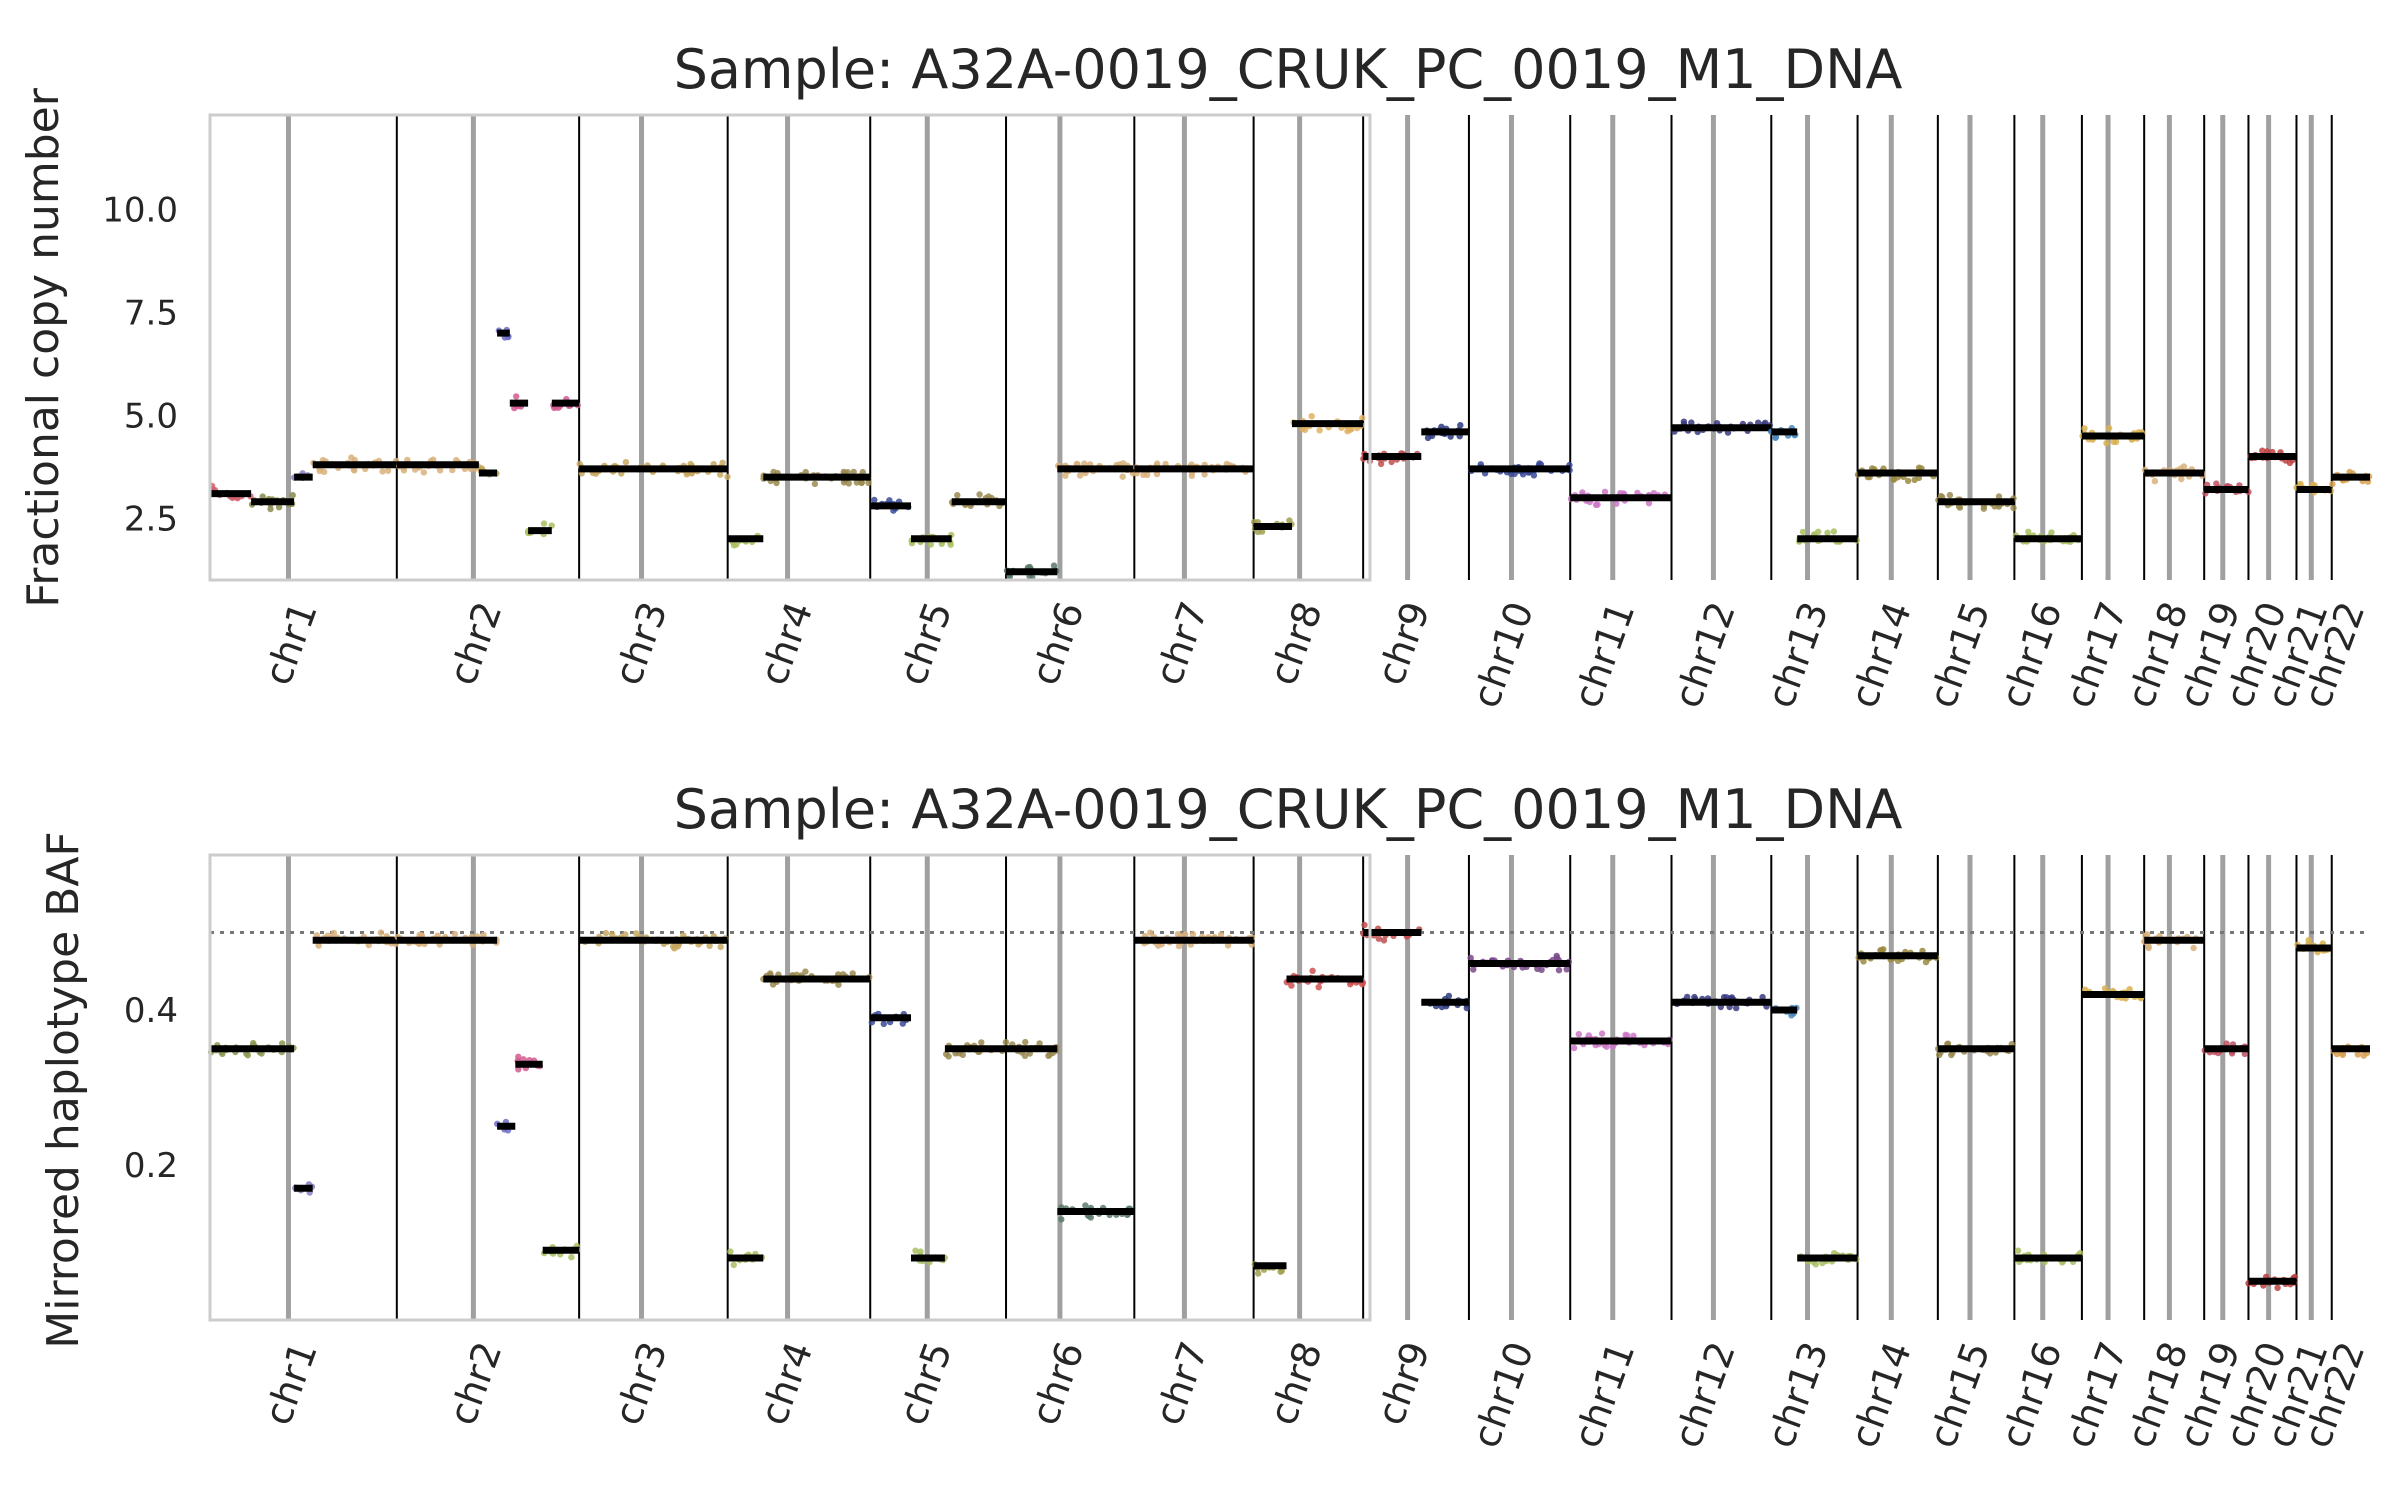 This screenshot has width=2400, height=1500. I want to click on y-tick-label: 0.2, so click(151, 1166).